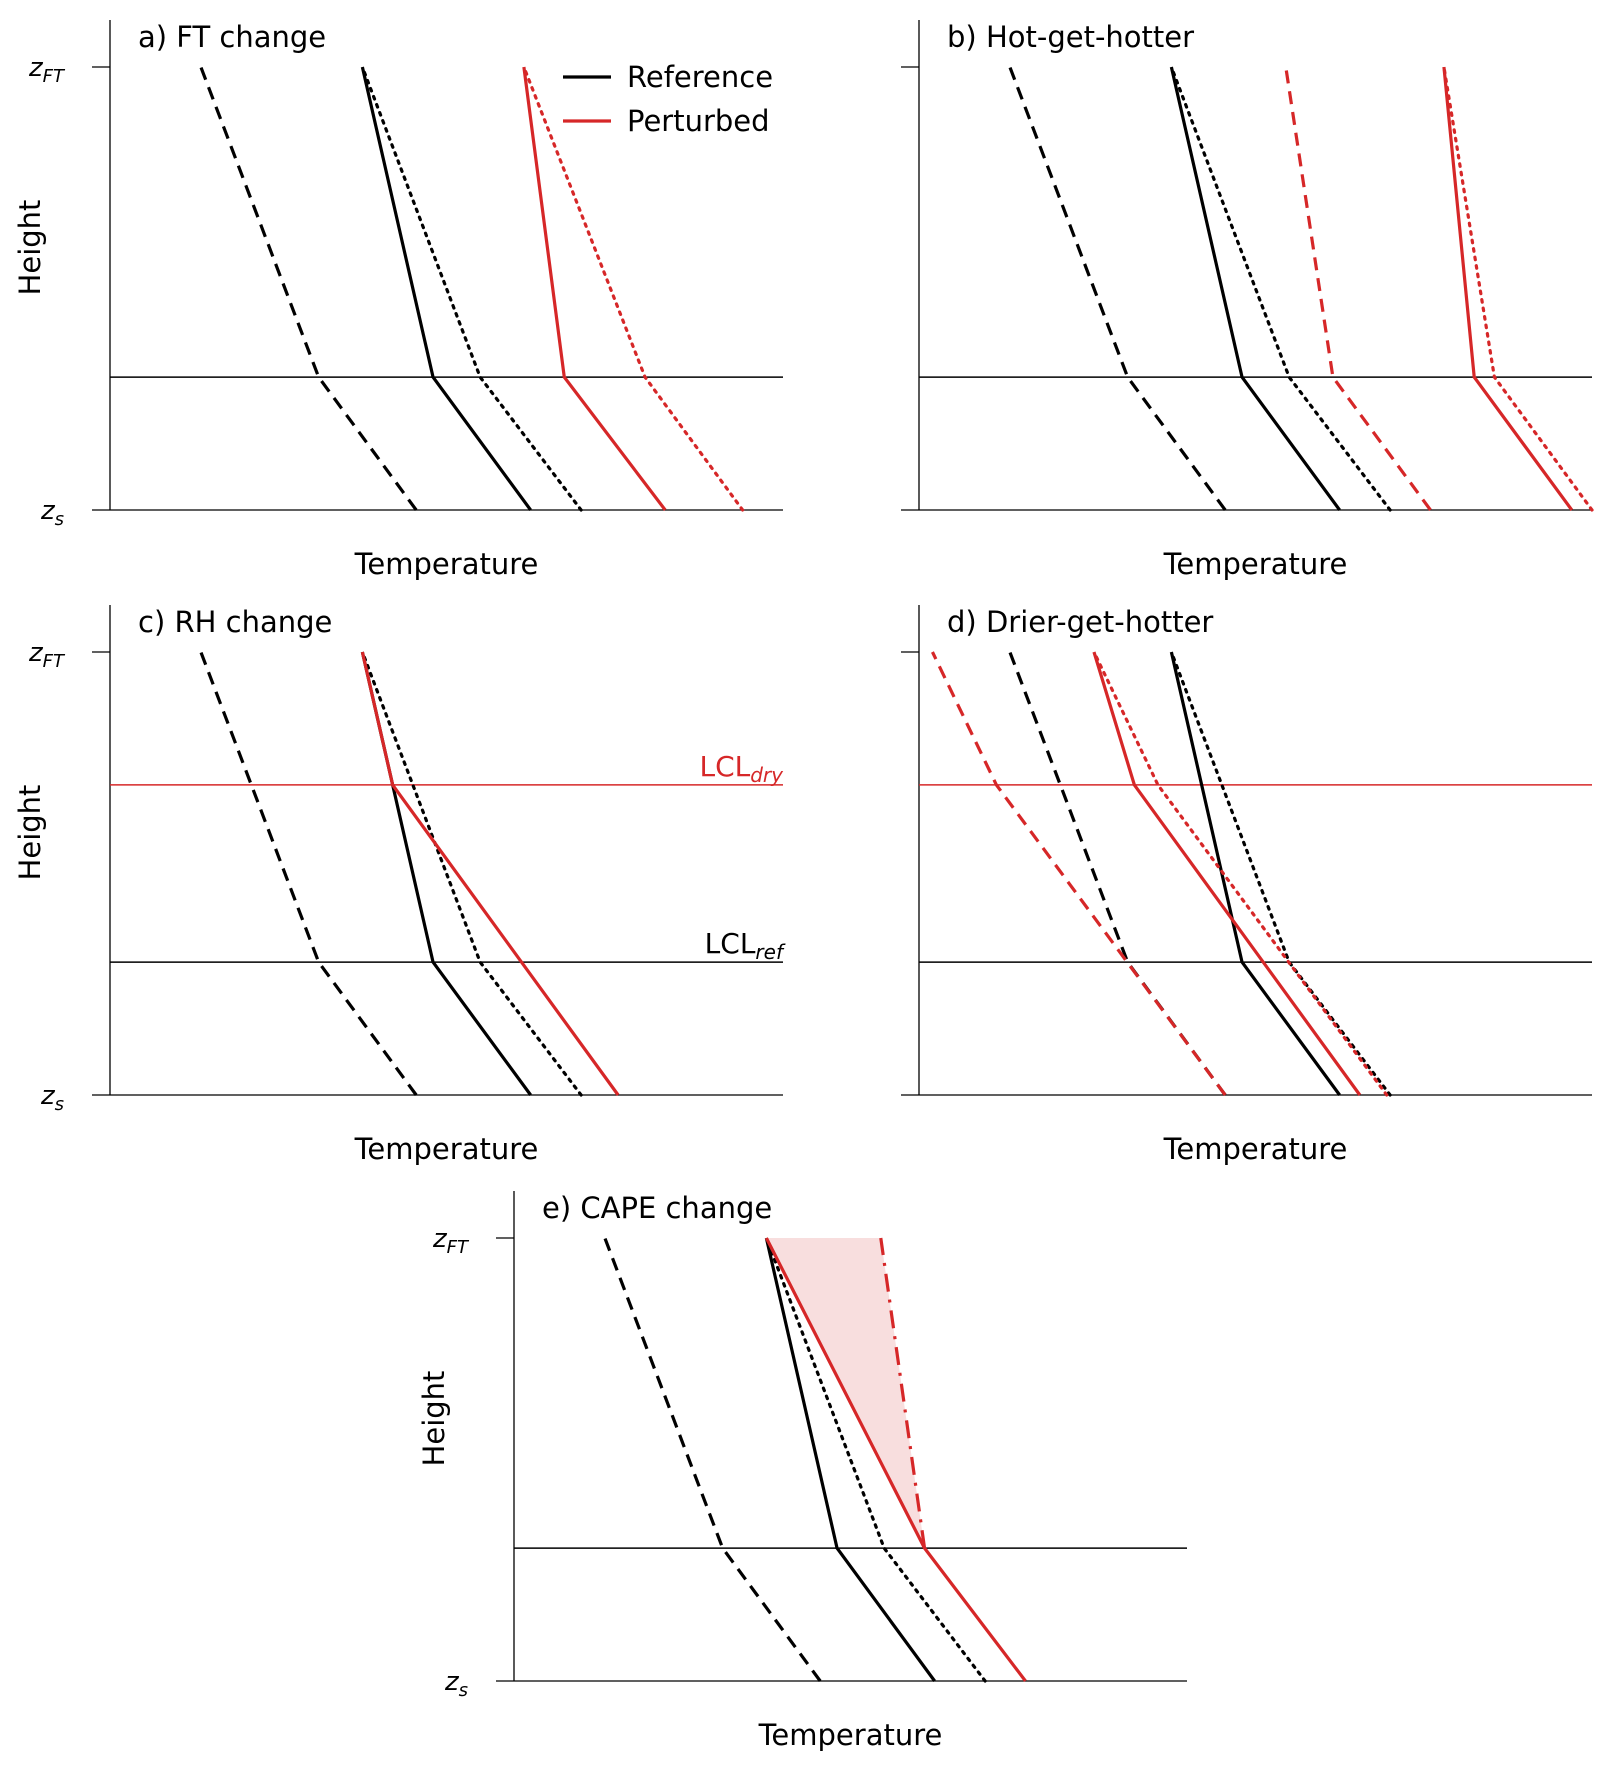 The width and height of the screenshot is (1610, 1770). What do you see at coordinates (770, 952) in the screenshot?
I see `lcl-label-sub: ref` at bounding box center [770, 952].